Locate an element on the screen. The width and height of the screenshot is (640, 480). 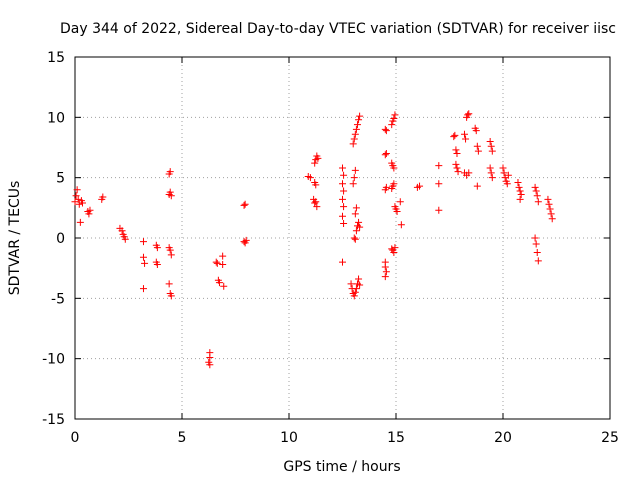
y-tick-label: 10 is located at coordinates (56, 118).